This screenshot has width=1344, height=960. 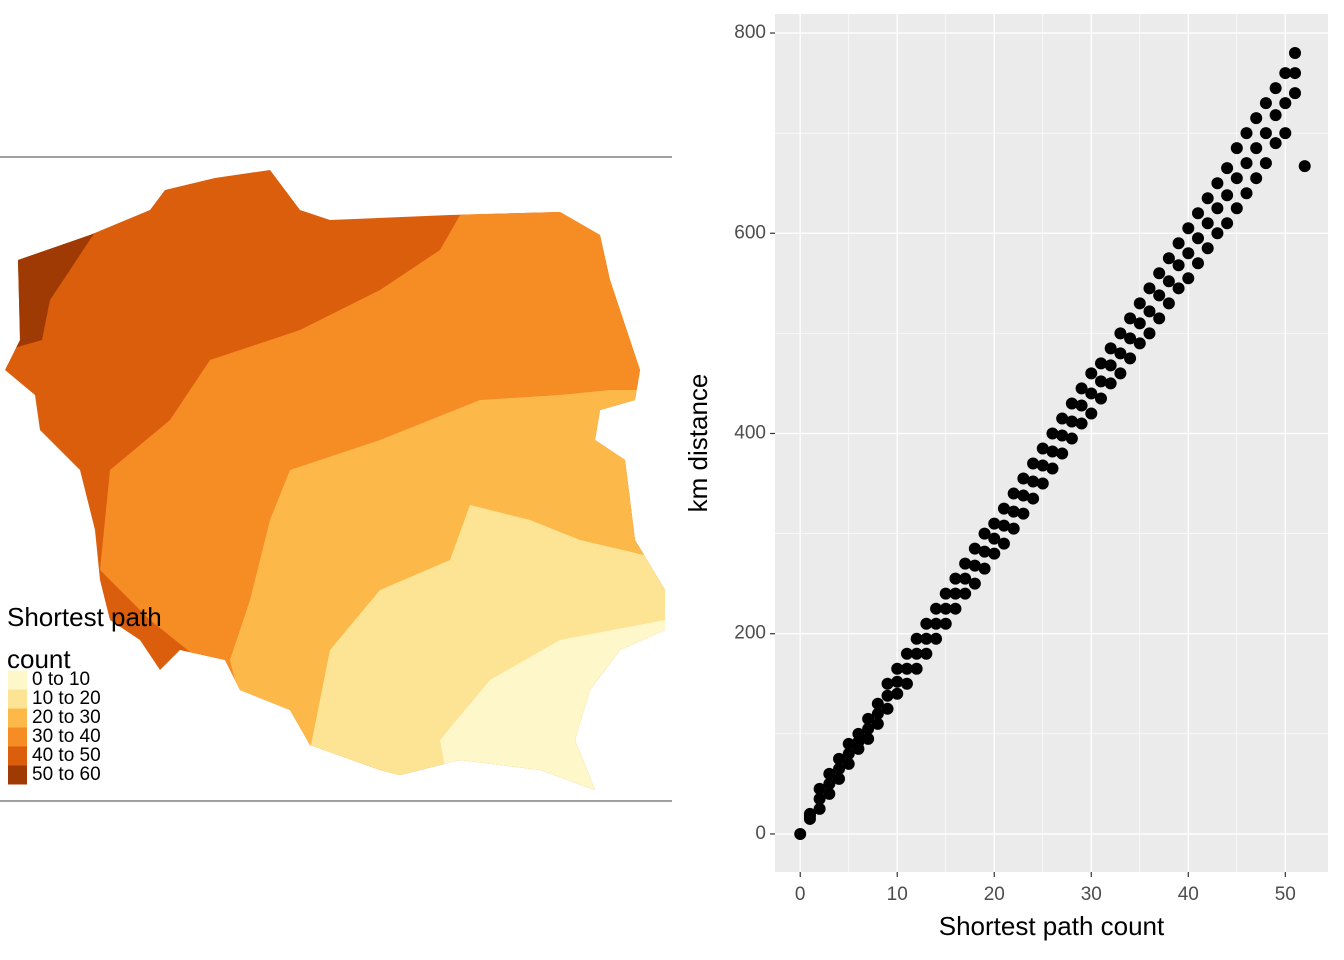 What do you see at coordinates (66, 774) in the screenshot?
I see `legend-item: 50 to 60` at bounding box center [66, 774].